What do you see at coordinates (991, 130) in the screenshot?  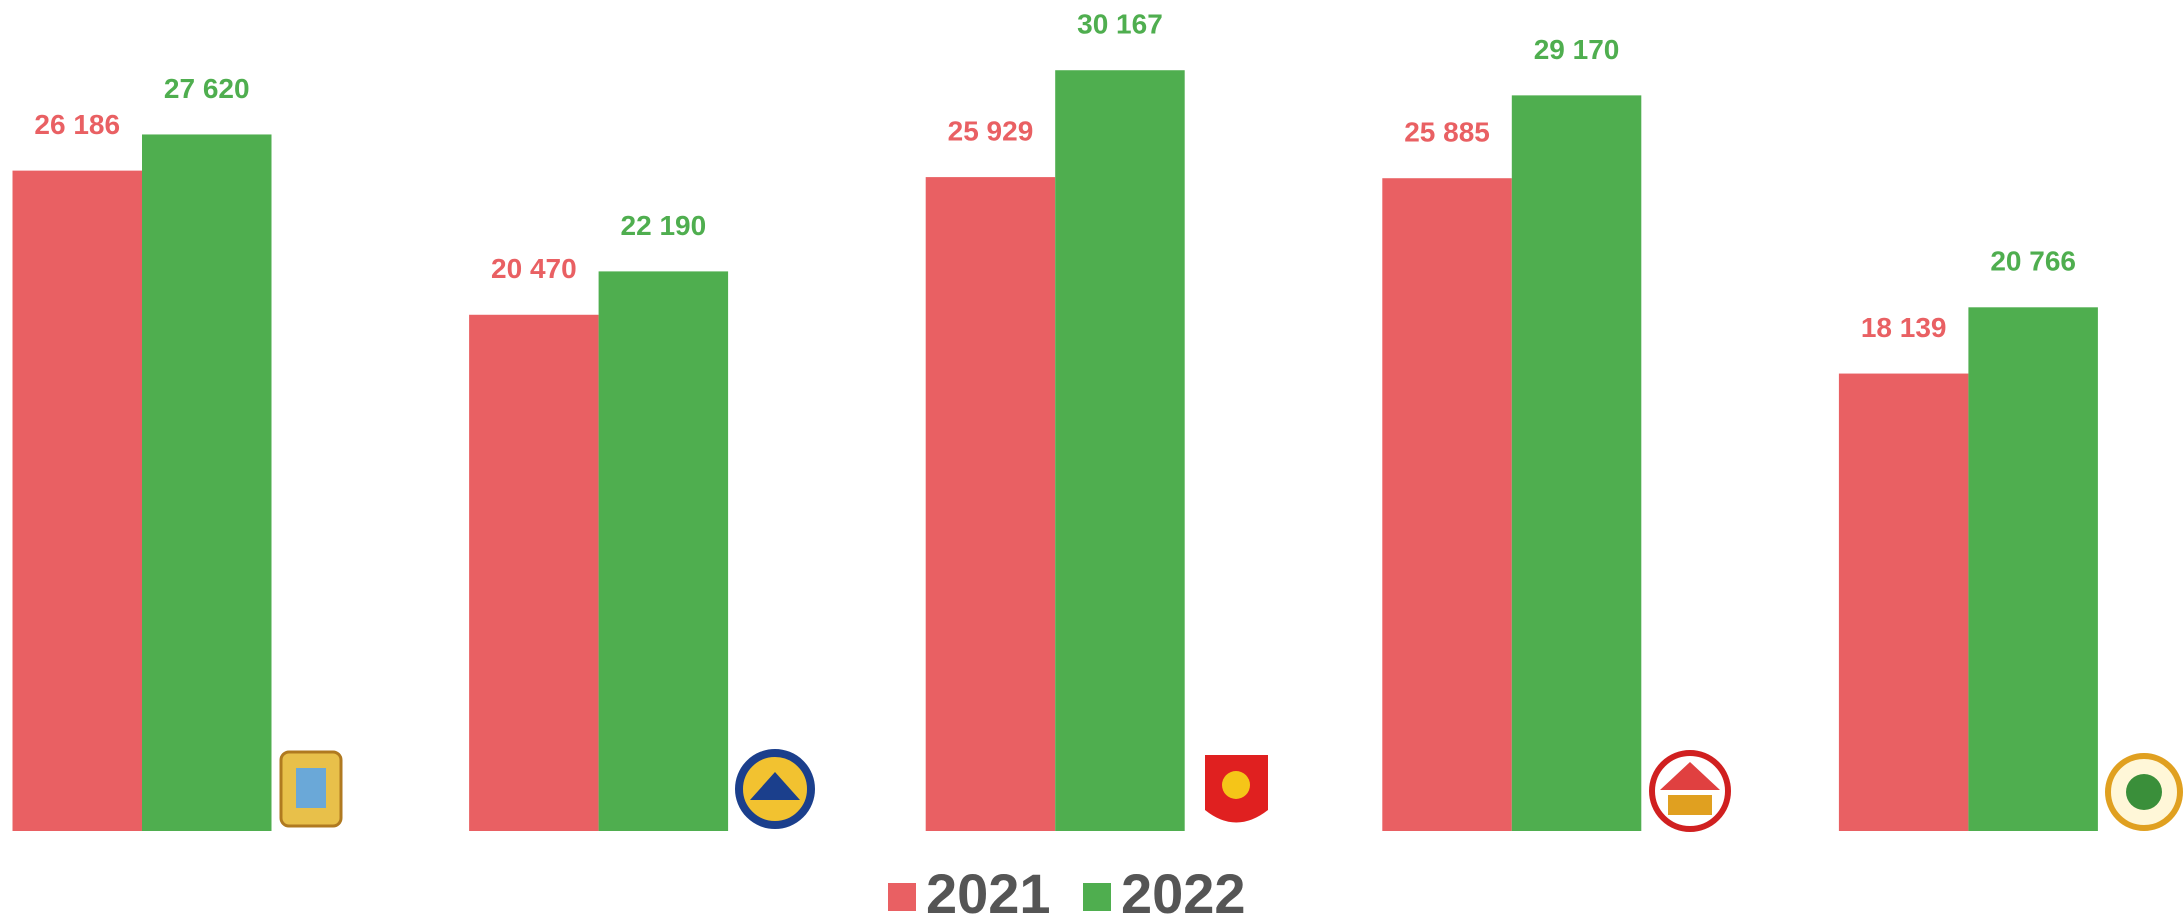 I see `value-label: 25 929` at bounding box center [991, 130].